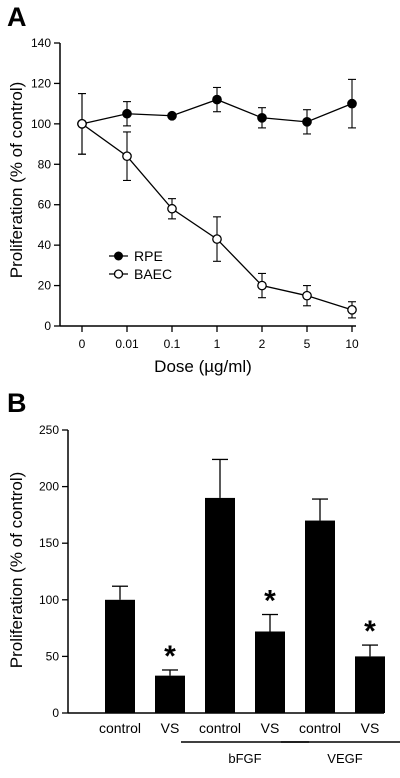 The height and width of the screenshot is (778, 400). What do you see at coordinates (45, 184) in the screenshot?
I see `panel-a-y-ticks: 0 20 40 60 80 100 120 140` at bounding box center [45, 184].